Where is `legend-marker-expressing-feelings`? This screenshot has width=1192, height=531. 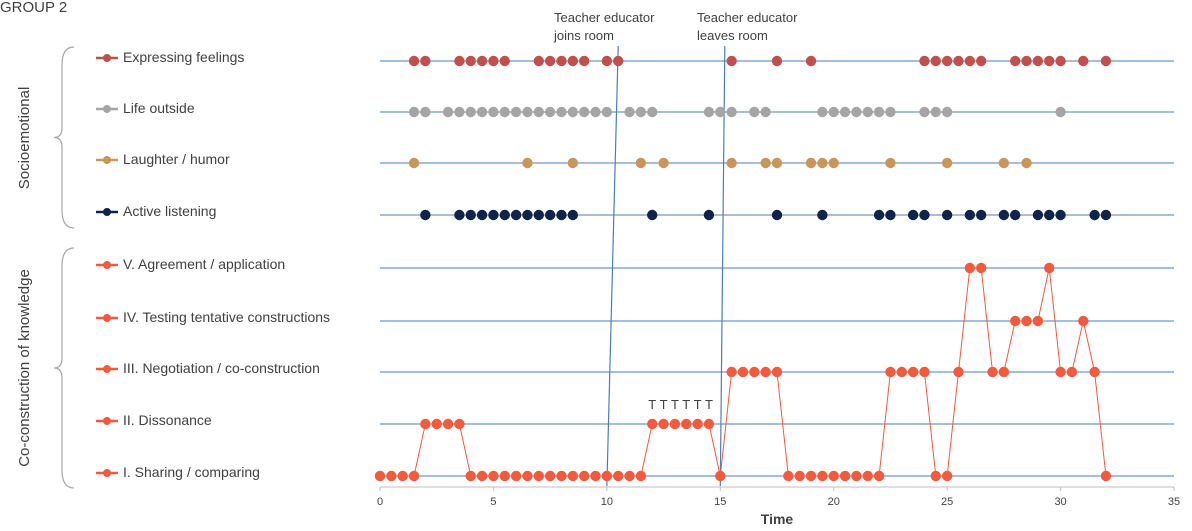
legend-marker-expressing-feelings is located at coordinates (107, 58).